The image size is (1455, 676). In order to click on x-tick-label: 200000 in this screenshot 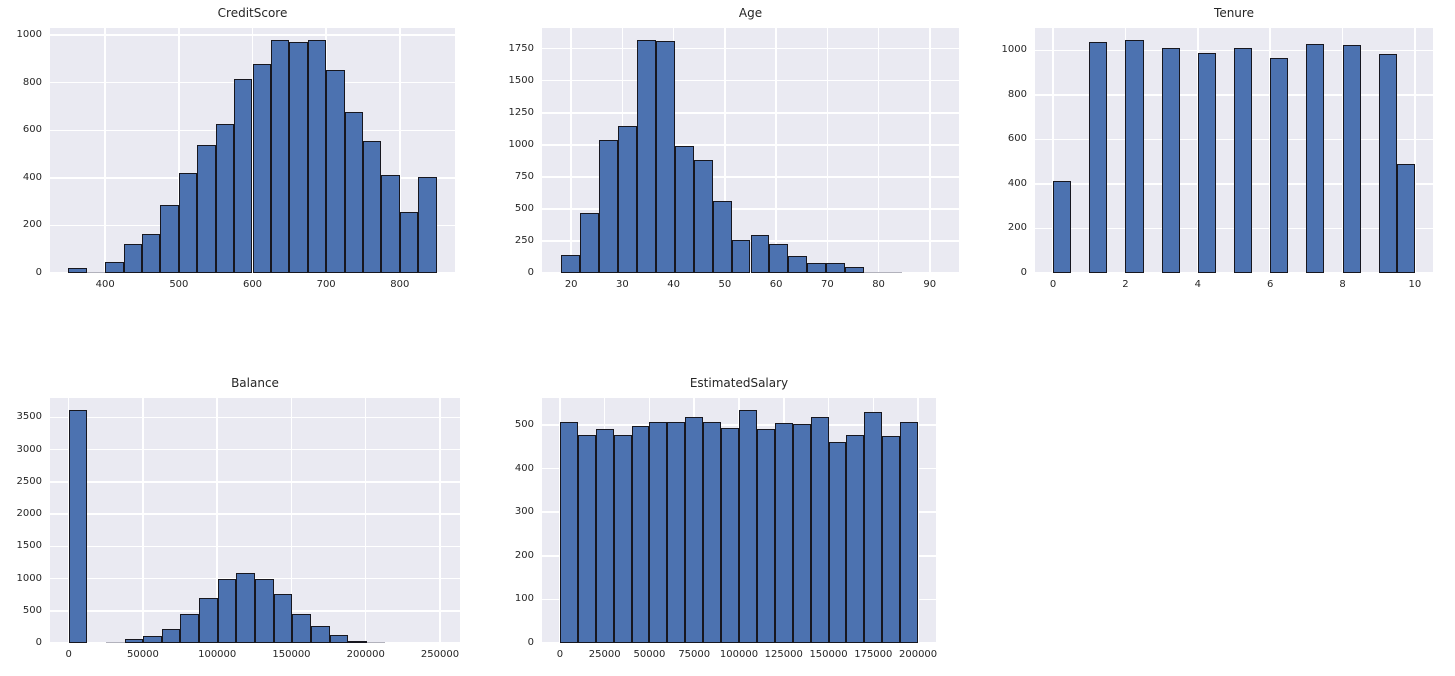, I will do `click(918, 654)`.